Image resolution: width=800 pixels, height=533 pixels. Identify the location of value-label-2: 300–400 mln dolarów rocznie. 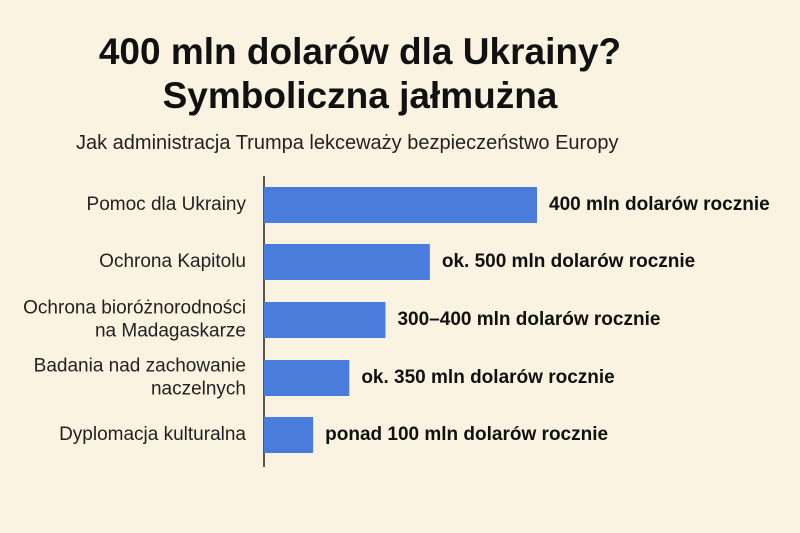
(528, 319).